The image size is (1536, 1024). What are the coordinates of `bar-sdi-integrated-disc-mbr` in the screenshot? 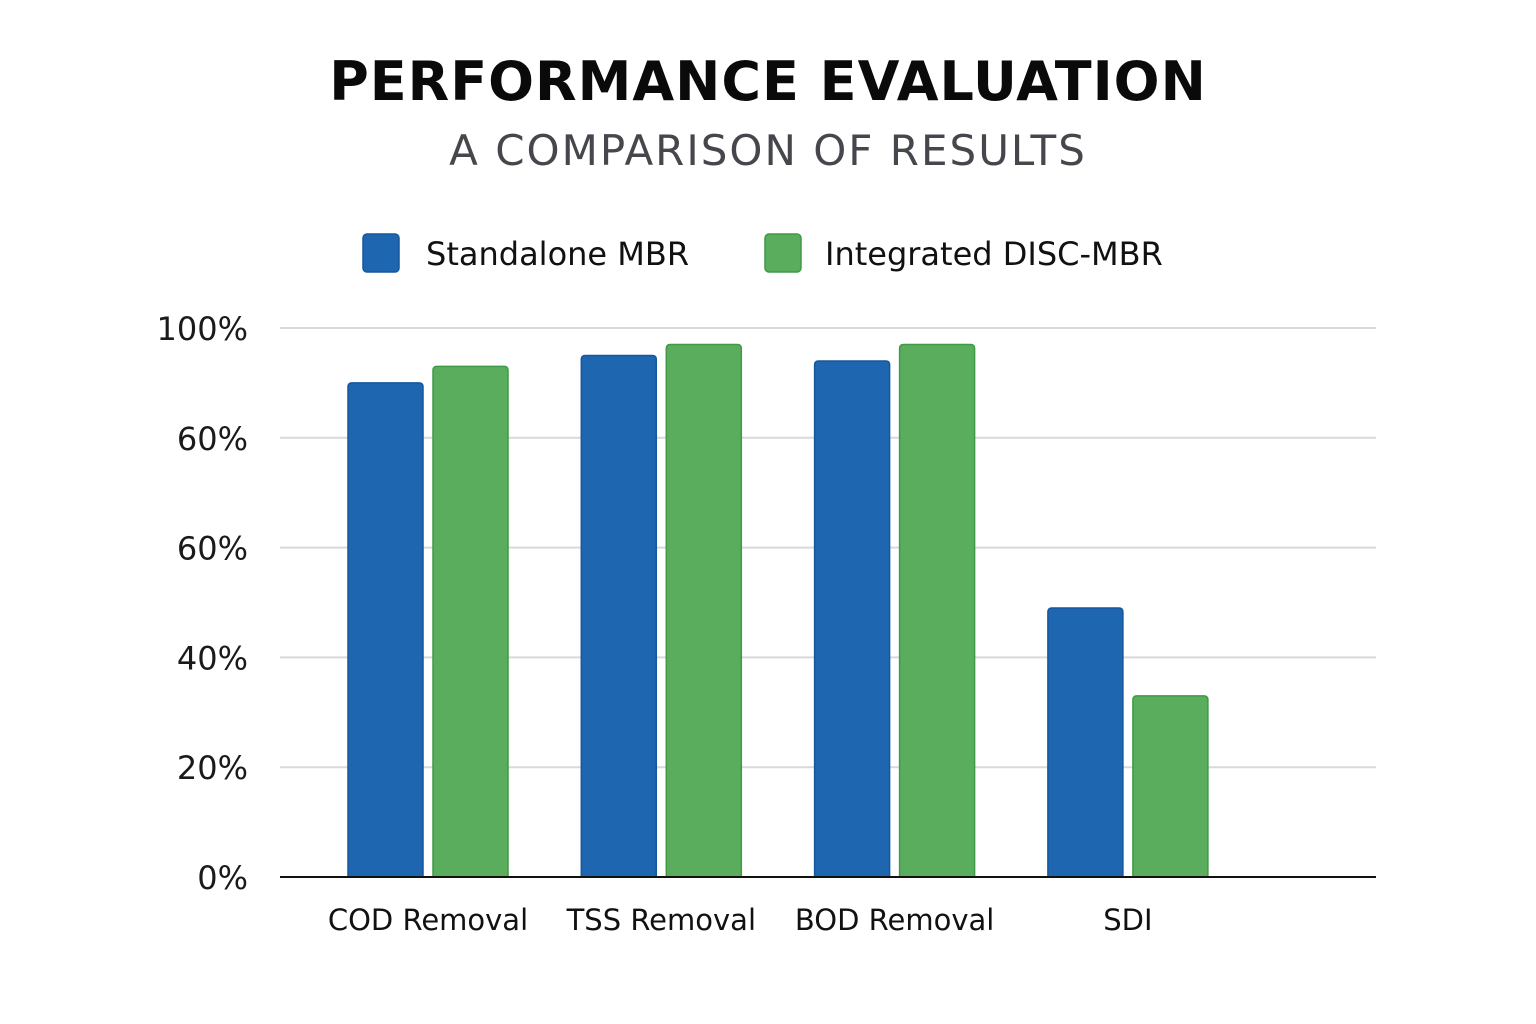 It's located at (1170, 786).